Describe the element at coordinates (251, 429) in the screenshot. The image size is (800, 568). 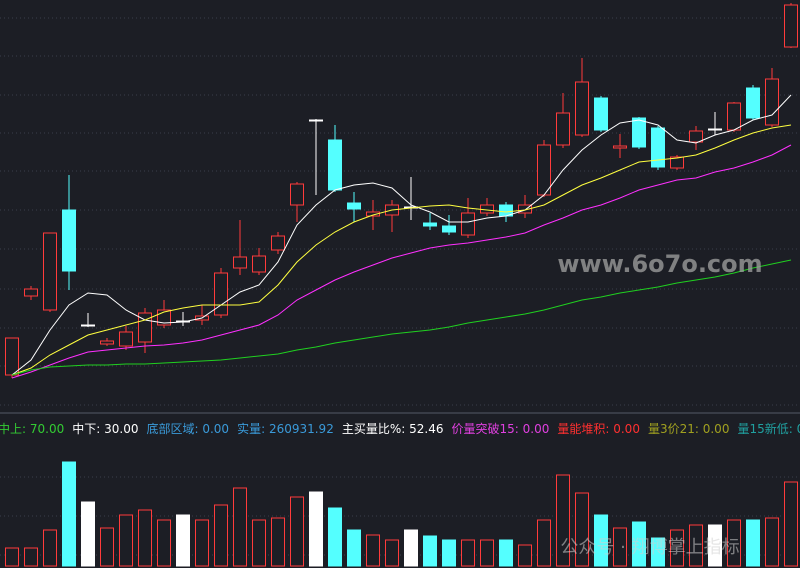
I see `indicator-label: 实量:` at that location.